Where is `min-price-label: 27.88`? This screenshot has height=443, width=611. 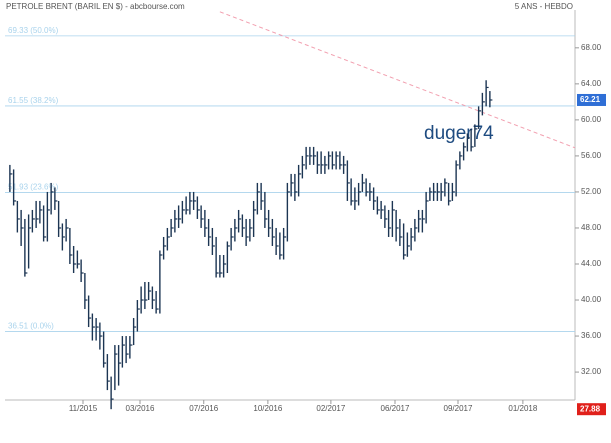 min-price-label: 27.88 is located at coordinates (590, 408).